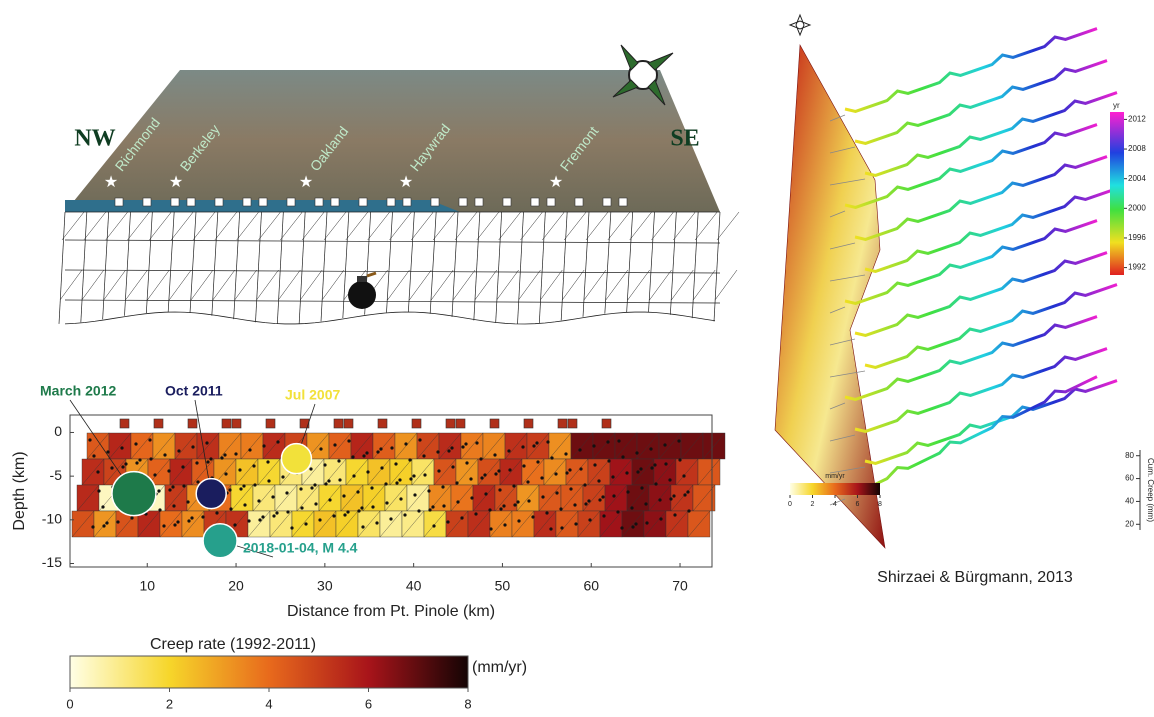 The image size is (1154, 717). What do you see at coordinates (1129, 478) in the screenshot?
I see `creep-tick-label: 60` at bounding box center [1129, 478].